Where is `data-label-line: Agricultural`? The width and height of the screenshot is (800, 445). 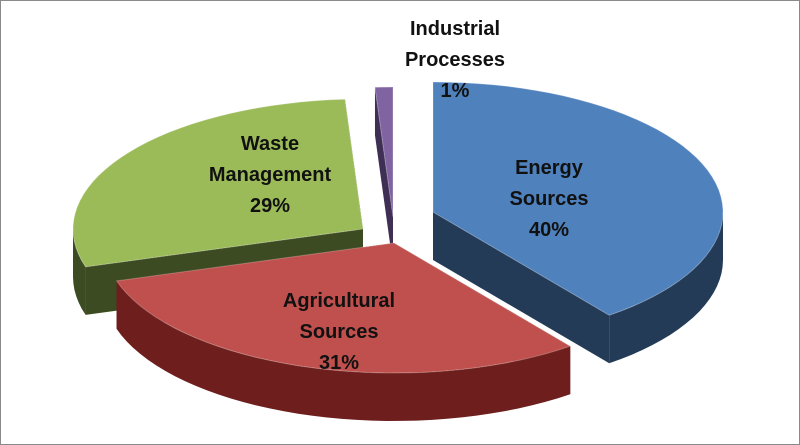
data-label-line: Agricultural is located at coordinates (339, 301).